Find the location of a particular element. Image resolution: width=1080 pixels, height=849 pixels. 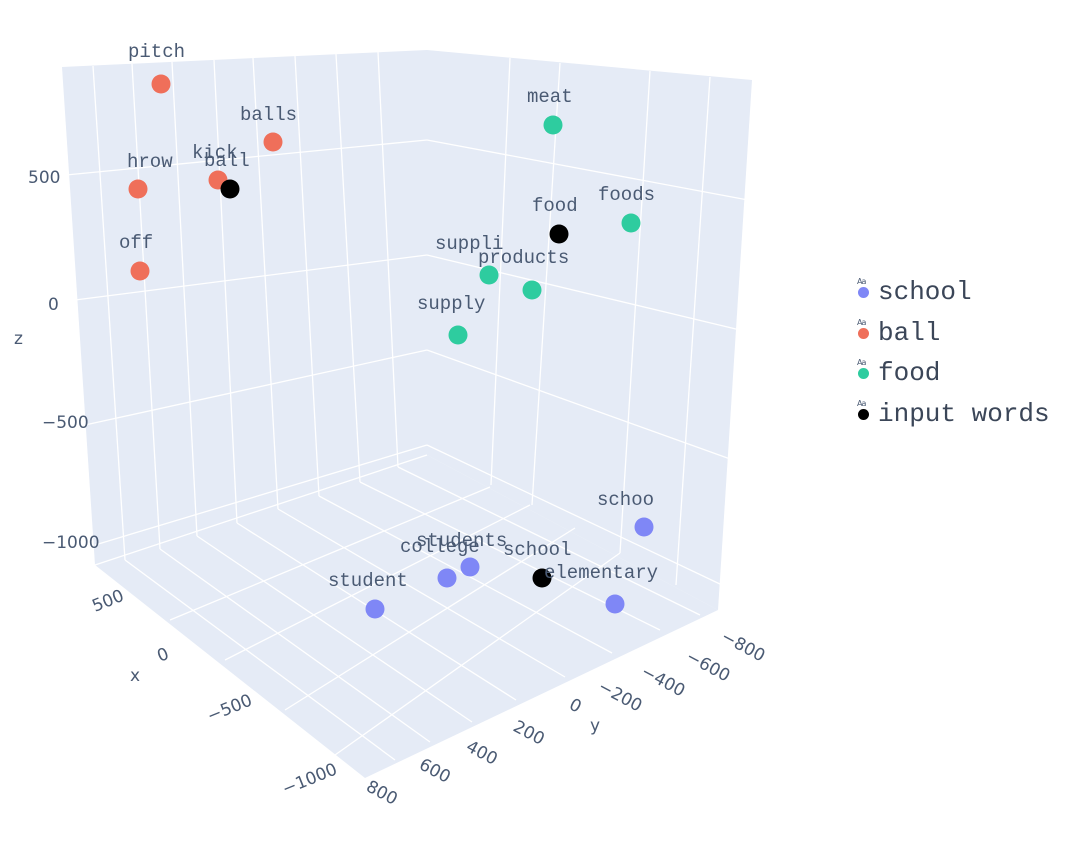

legend-label: ball is located at coordinates (909, 332).